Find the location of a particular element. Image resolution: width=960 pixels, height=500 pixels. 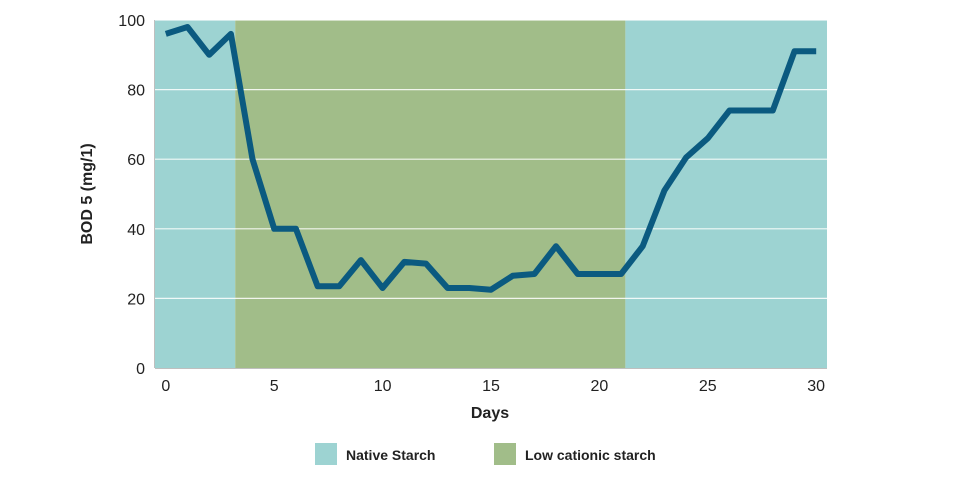

x-tick-label-25: 25 is located at coordinates (708, 386).